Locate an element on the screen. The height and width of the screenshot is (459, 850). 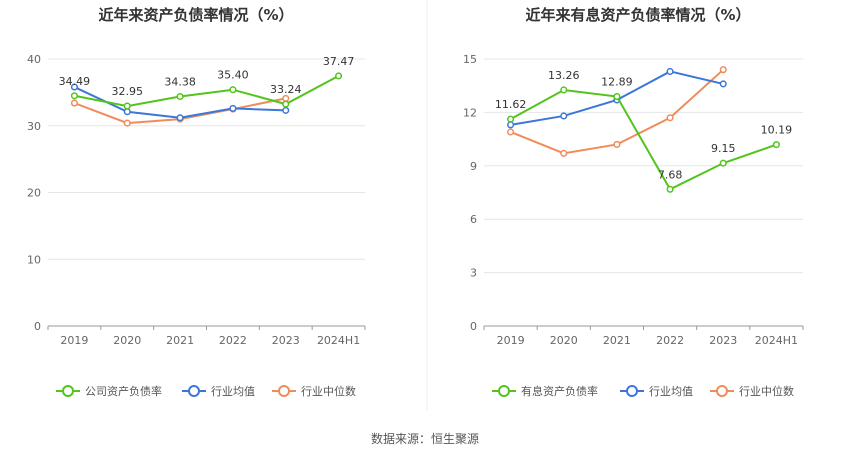
y-tick-label: 12 is located at coordinates (470, 112).